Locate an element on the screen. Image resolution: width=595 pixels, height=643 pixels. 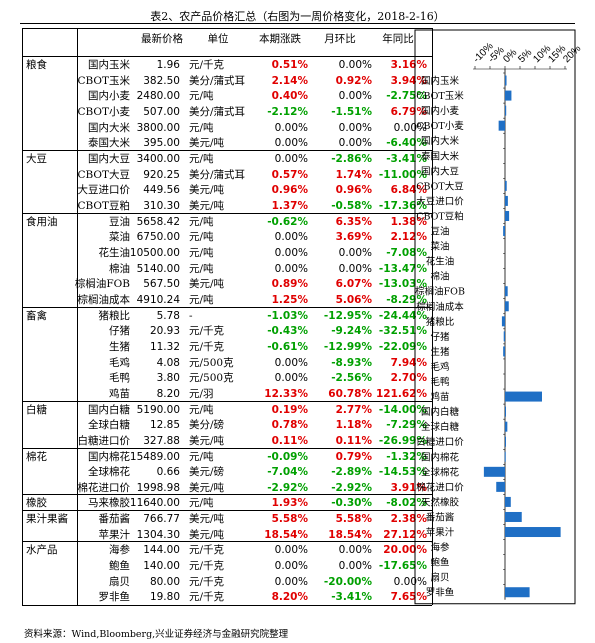
price-value: 920.25 is located at coordinates (161, 174).